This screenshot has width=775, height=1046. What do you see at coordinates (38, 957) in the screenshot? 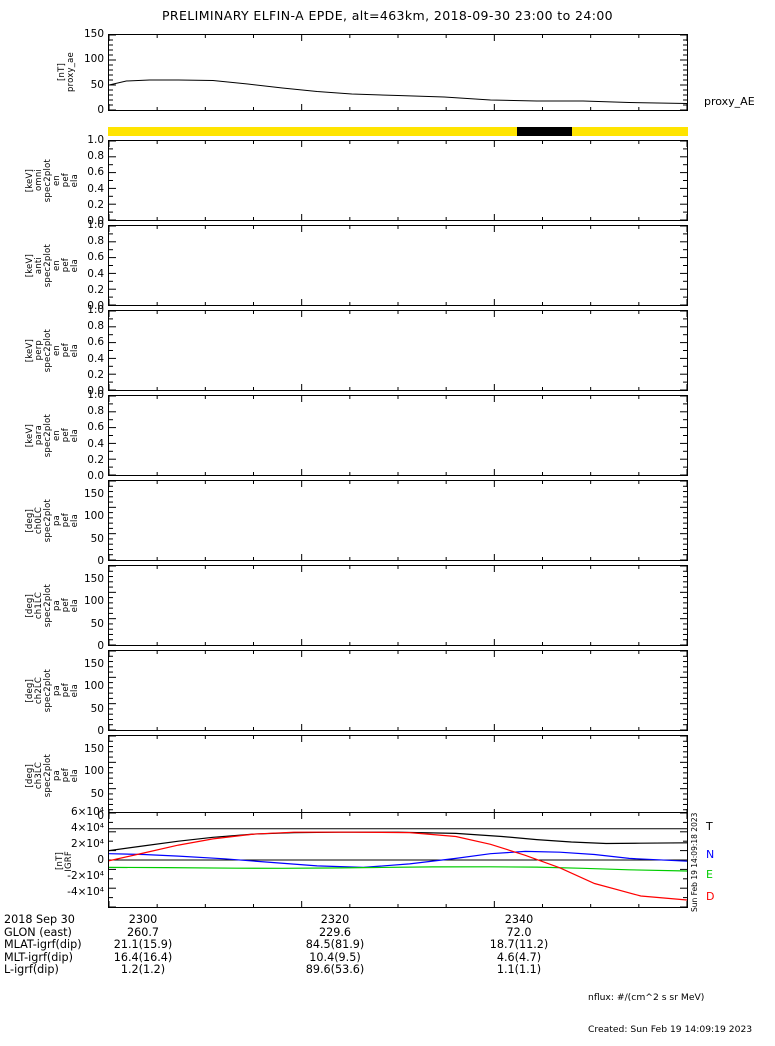
I see `annotation-row-label: MLT-igrf(dip)` at bounding box center [38, 957].